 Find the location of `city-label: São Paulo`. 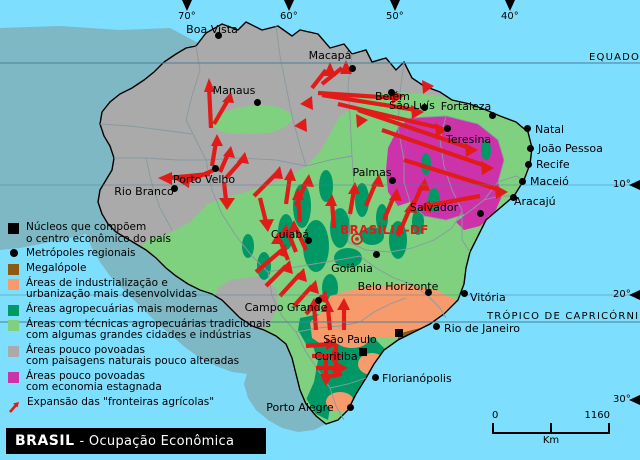

city-label: São Paulo is located at coordinates (350, 339).